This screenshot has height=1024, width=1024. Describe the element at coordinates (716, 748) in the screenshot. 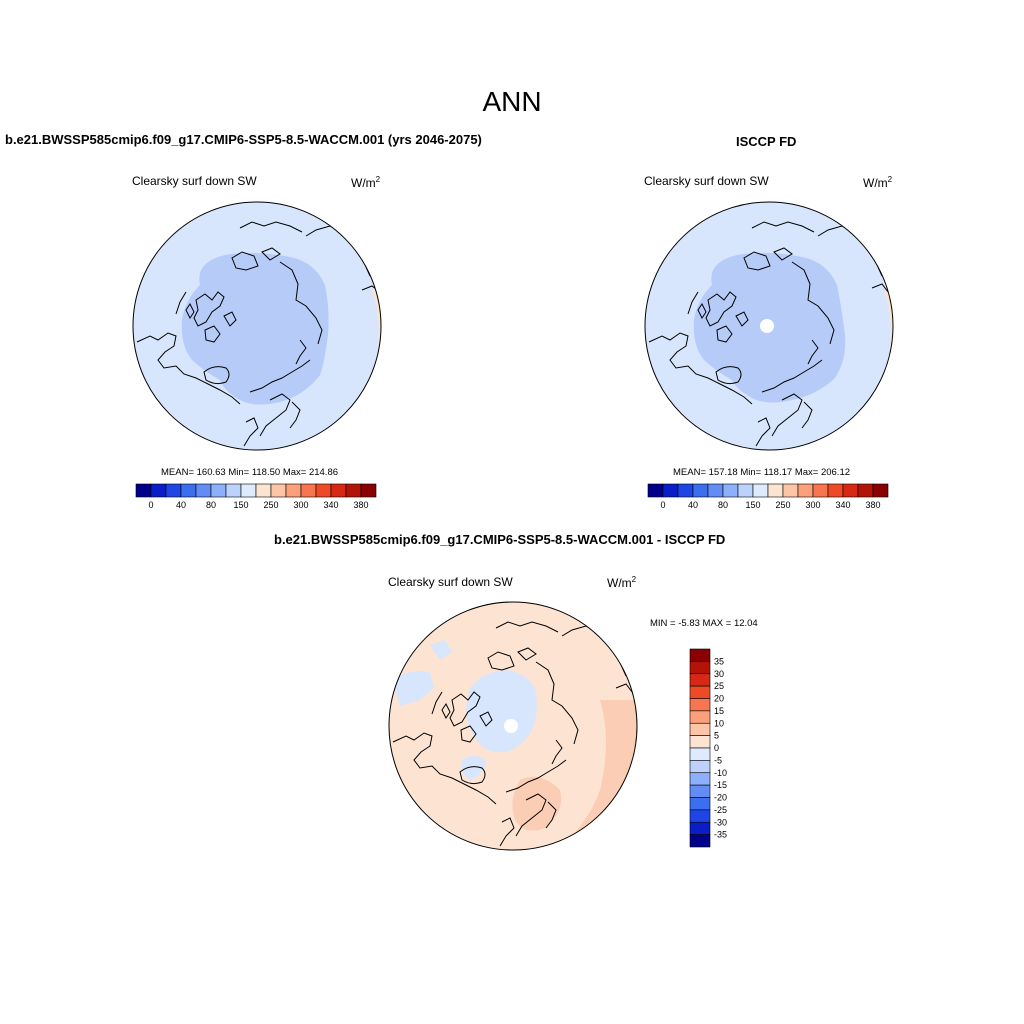

I see `diff-colorbar-tick-label: 0` at that location.